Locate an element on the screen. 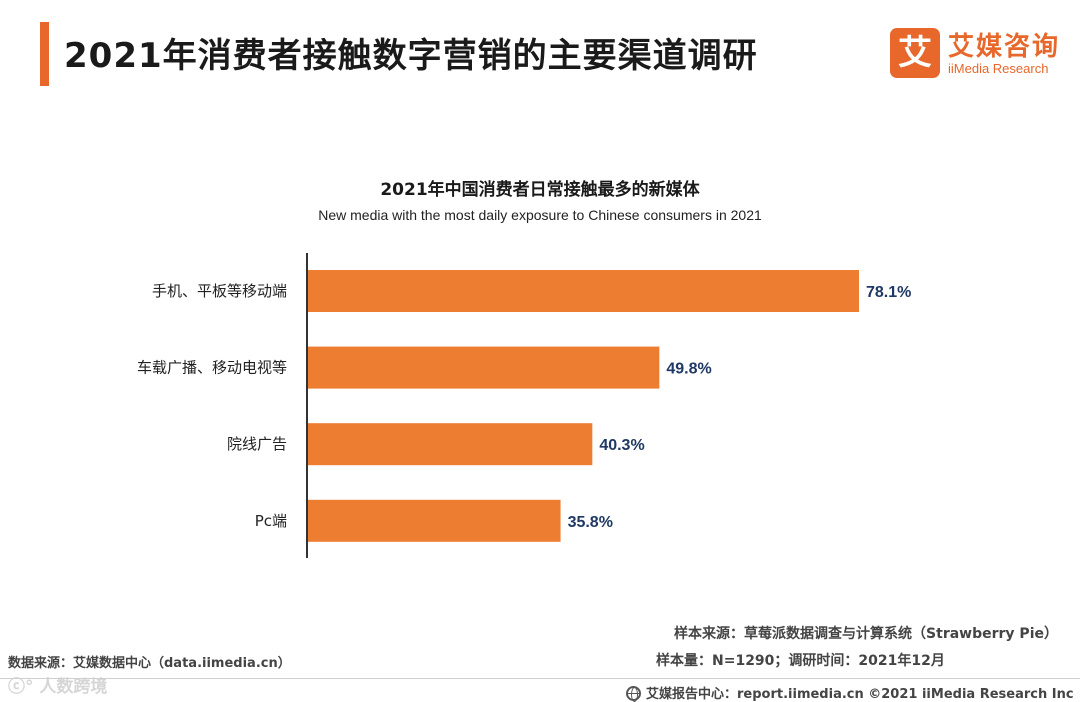 The image size is (1080, 702). chart-title: 2021年中国消费者日常接触最多的新媒体 is located at coordinates (540, 190).